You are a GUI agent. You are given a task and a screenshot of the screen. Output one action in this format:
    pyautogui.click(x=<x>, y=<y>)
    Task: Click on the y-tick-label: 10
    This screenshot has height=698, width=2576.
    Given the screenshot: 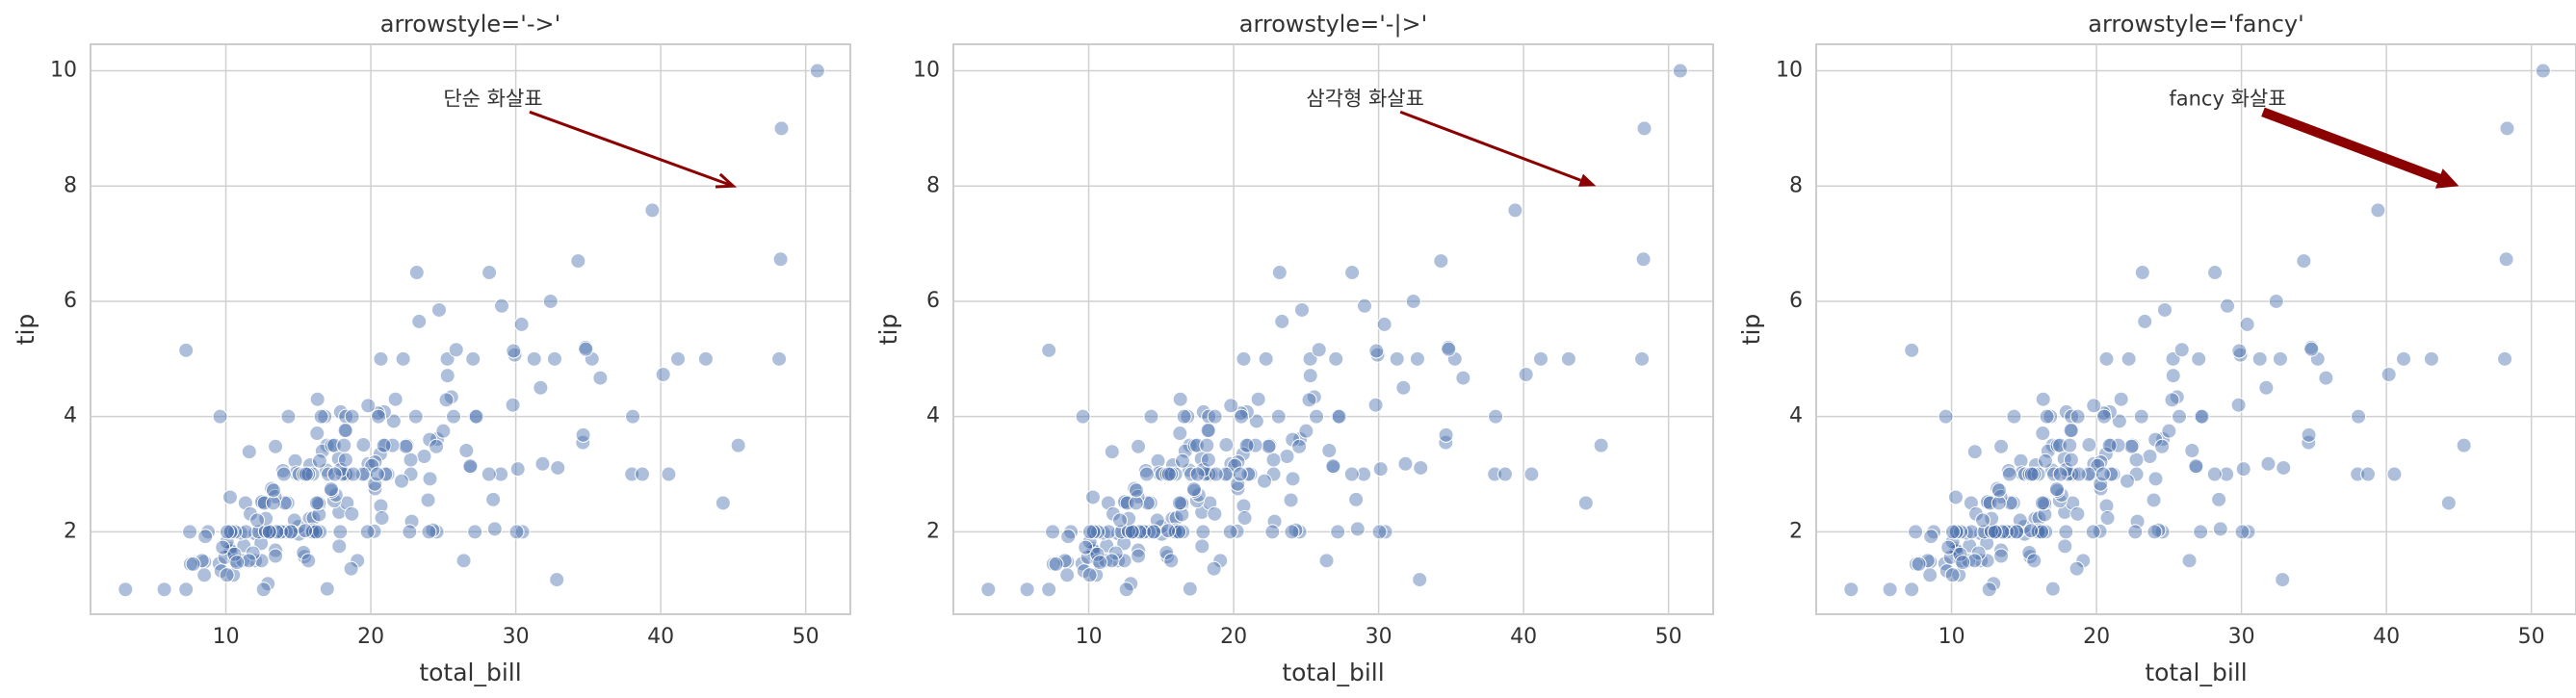 What is the action you would take?
    pyautogui.click(x=926, y=71)
    